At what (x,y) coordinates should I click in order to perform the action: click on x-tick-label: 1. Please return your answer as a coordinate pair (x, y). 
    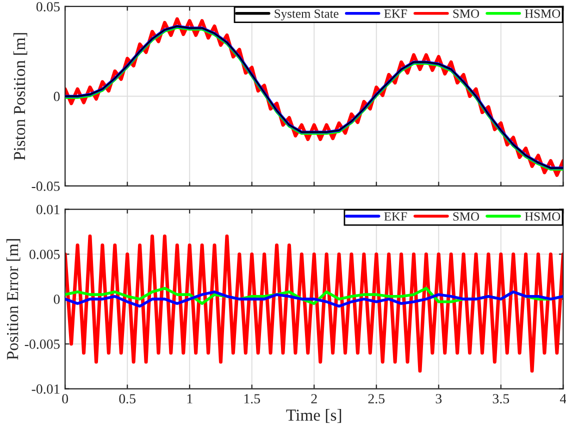
    Looking at the image, I should click on (189, 399).